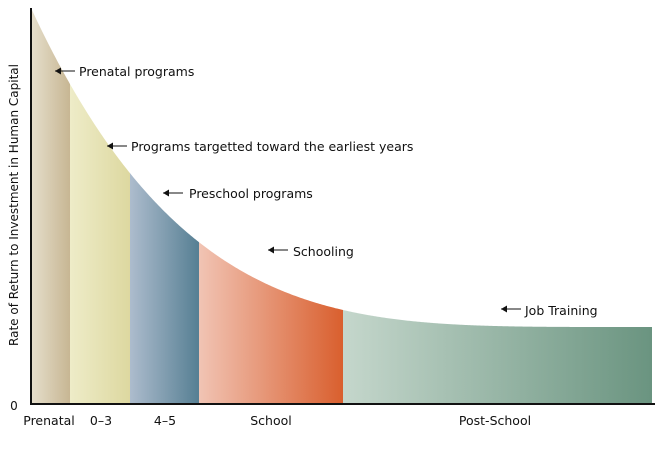 The height and width of the screenshot is (462, 657). I want to click on annotation-schooling: Schooling, so click(311, 251).